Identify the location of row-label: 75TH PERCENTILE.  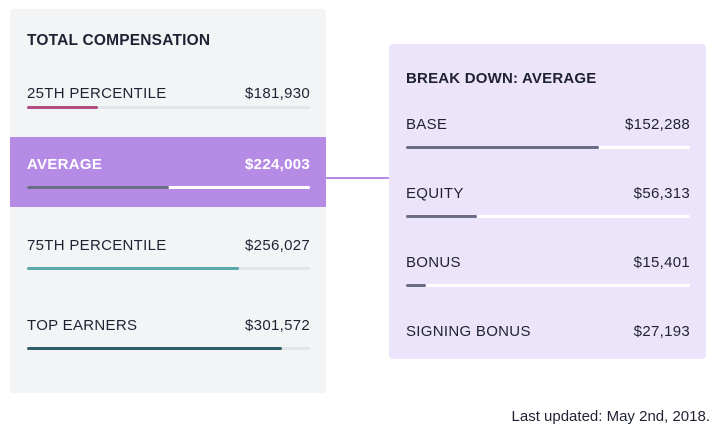
(97, 245).